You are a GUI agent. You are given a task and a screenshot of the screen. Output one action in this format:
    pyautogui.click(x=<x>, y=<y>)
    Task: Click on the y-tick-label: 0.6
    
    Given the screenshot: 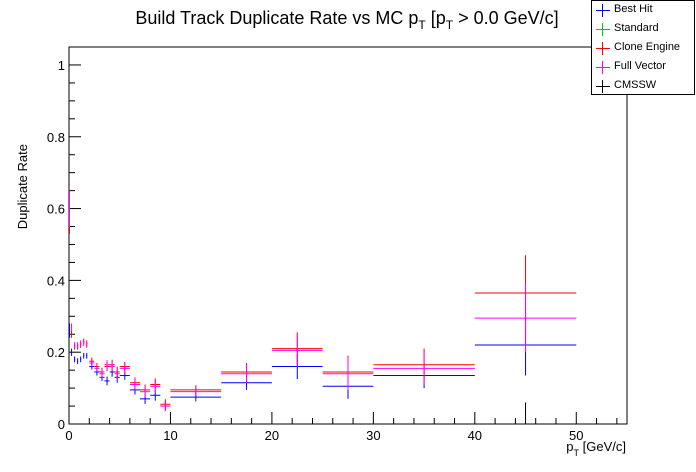 What is the action you would take?
    pyautogui.click(x=56, y=209)
    